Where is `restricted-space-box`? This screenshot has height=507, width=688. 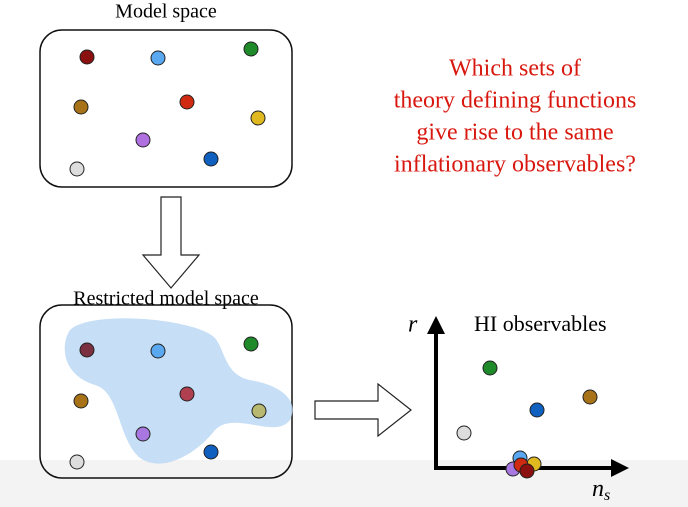
restricted-space-box is located at coordinates (166, 391).